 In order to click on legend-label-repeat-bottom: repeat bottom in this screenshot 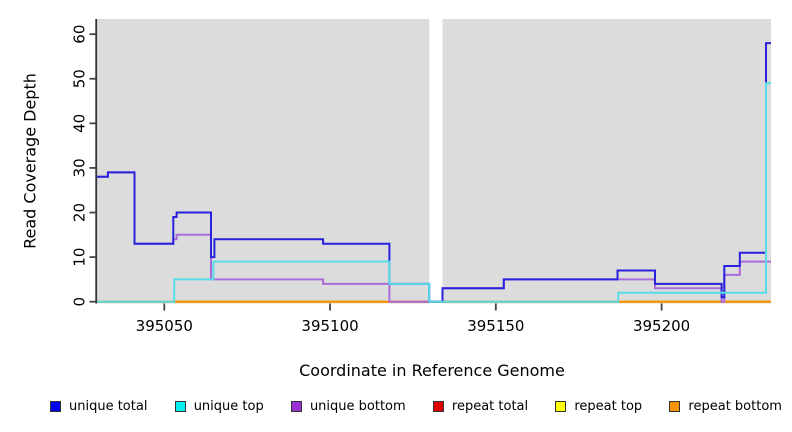, I will do `click(735, 406)`.